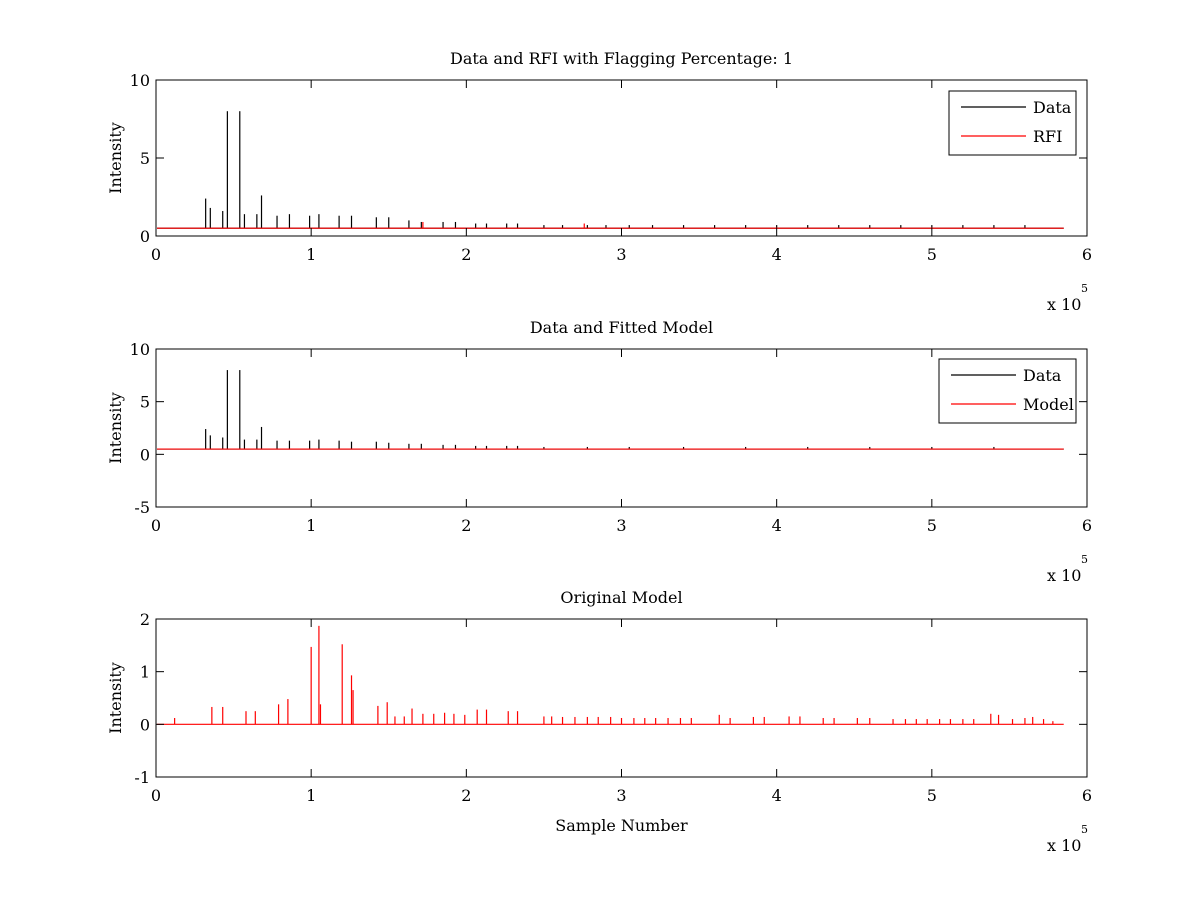  What do you see at coordinates (1047, 136) in the screenshot?
I see `legend-entry: RFI` at bounding box center [1047, 136].